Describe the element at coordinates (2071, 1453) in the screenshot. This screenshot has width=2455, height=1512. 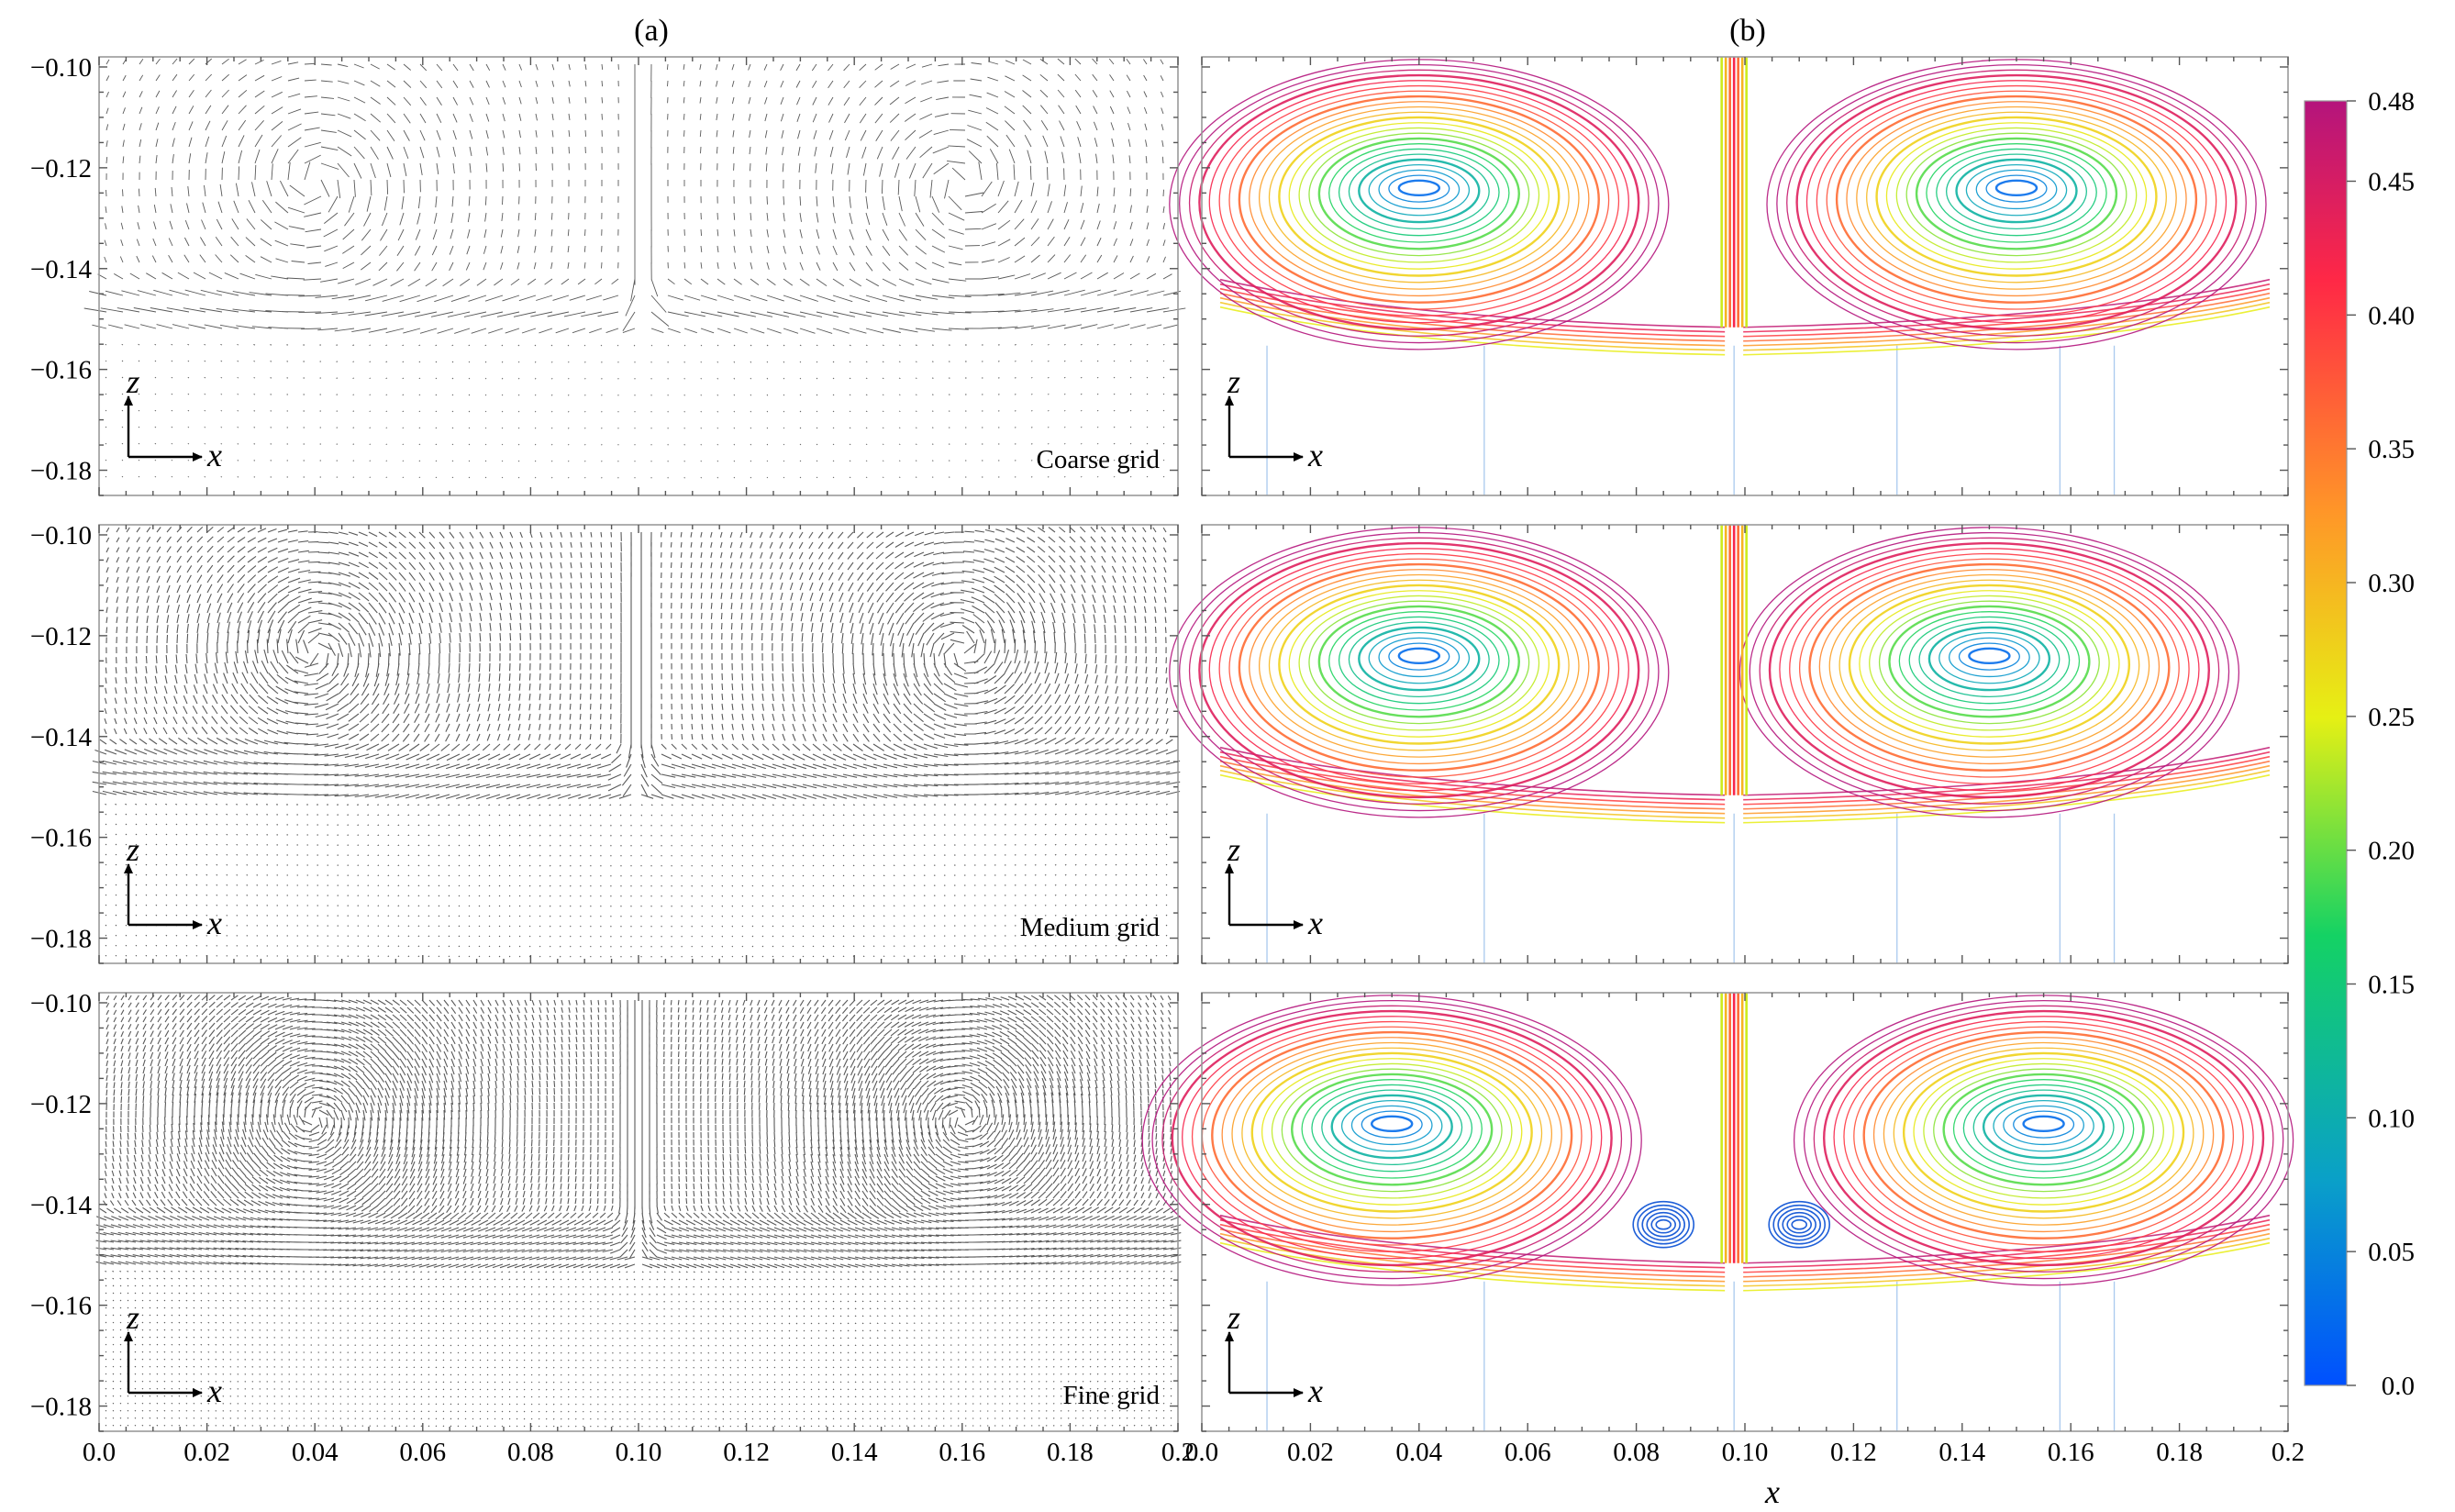
I see `x-tick-label: 0.16` at that location.